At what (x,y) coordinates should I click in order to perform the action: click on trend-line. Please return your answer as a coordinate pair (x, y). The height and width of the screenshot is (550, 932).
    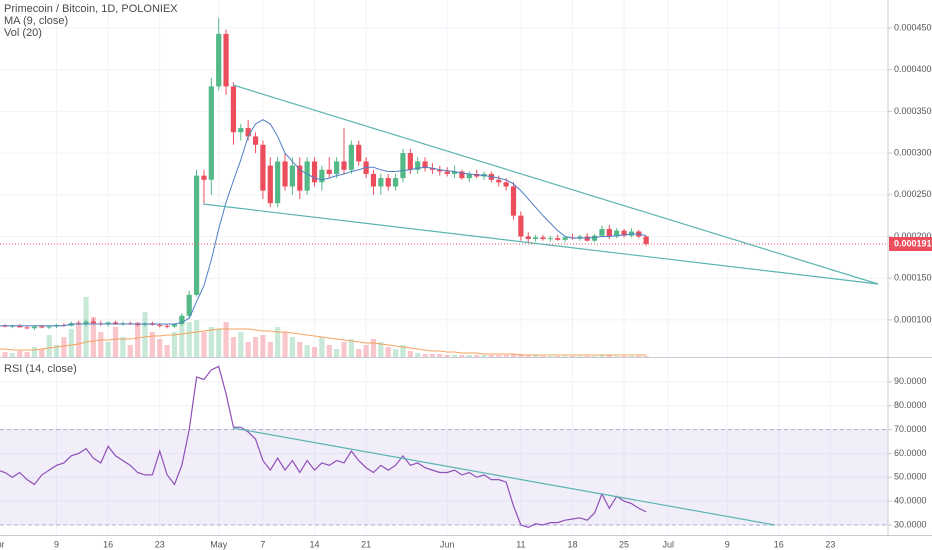
    Looking at the image, I should click on (540, 244).